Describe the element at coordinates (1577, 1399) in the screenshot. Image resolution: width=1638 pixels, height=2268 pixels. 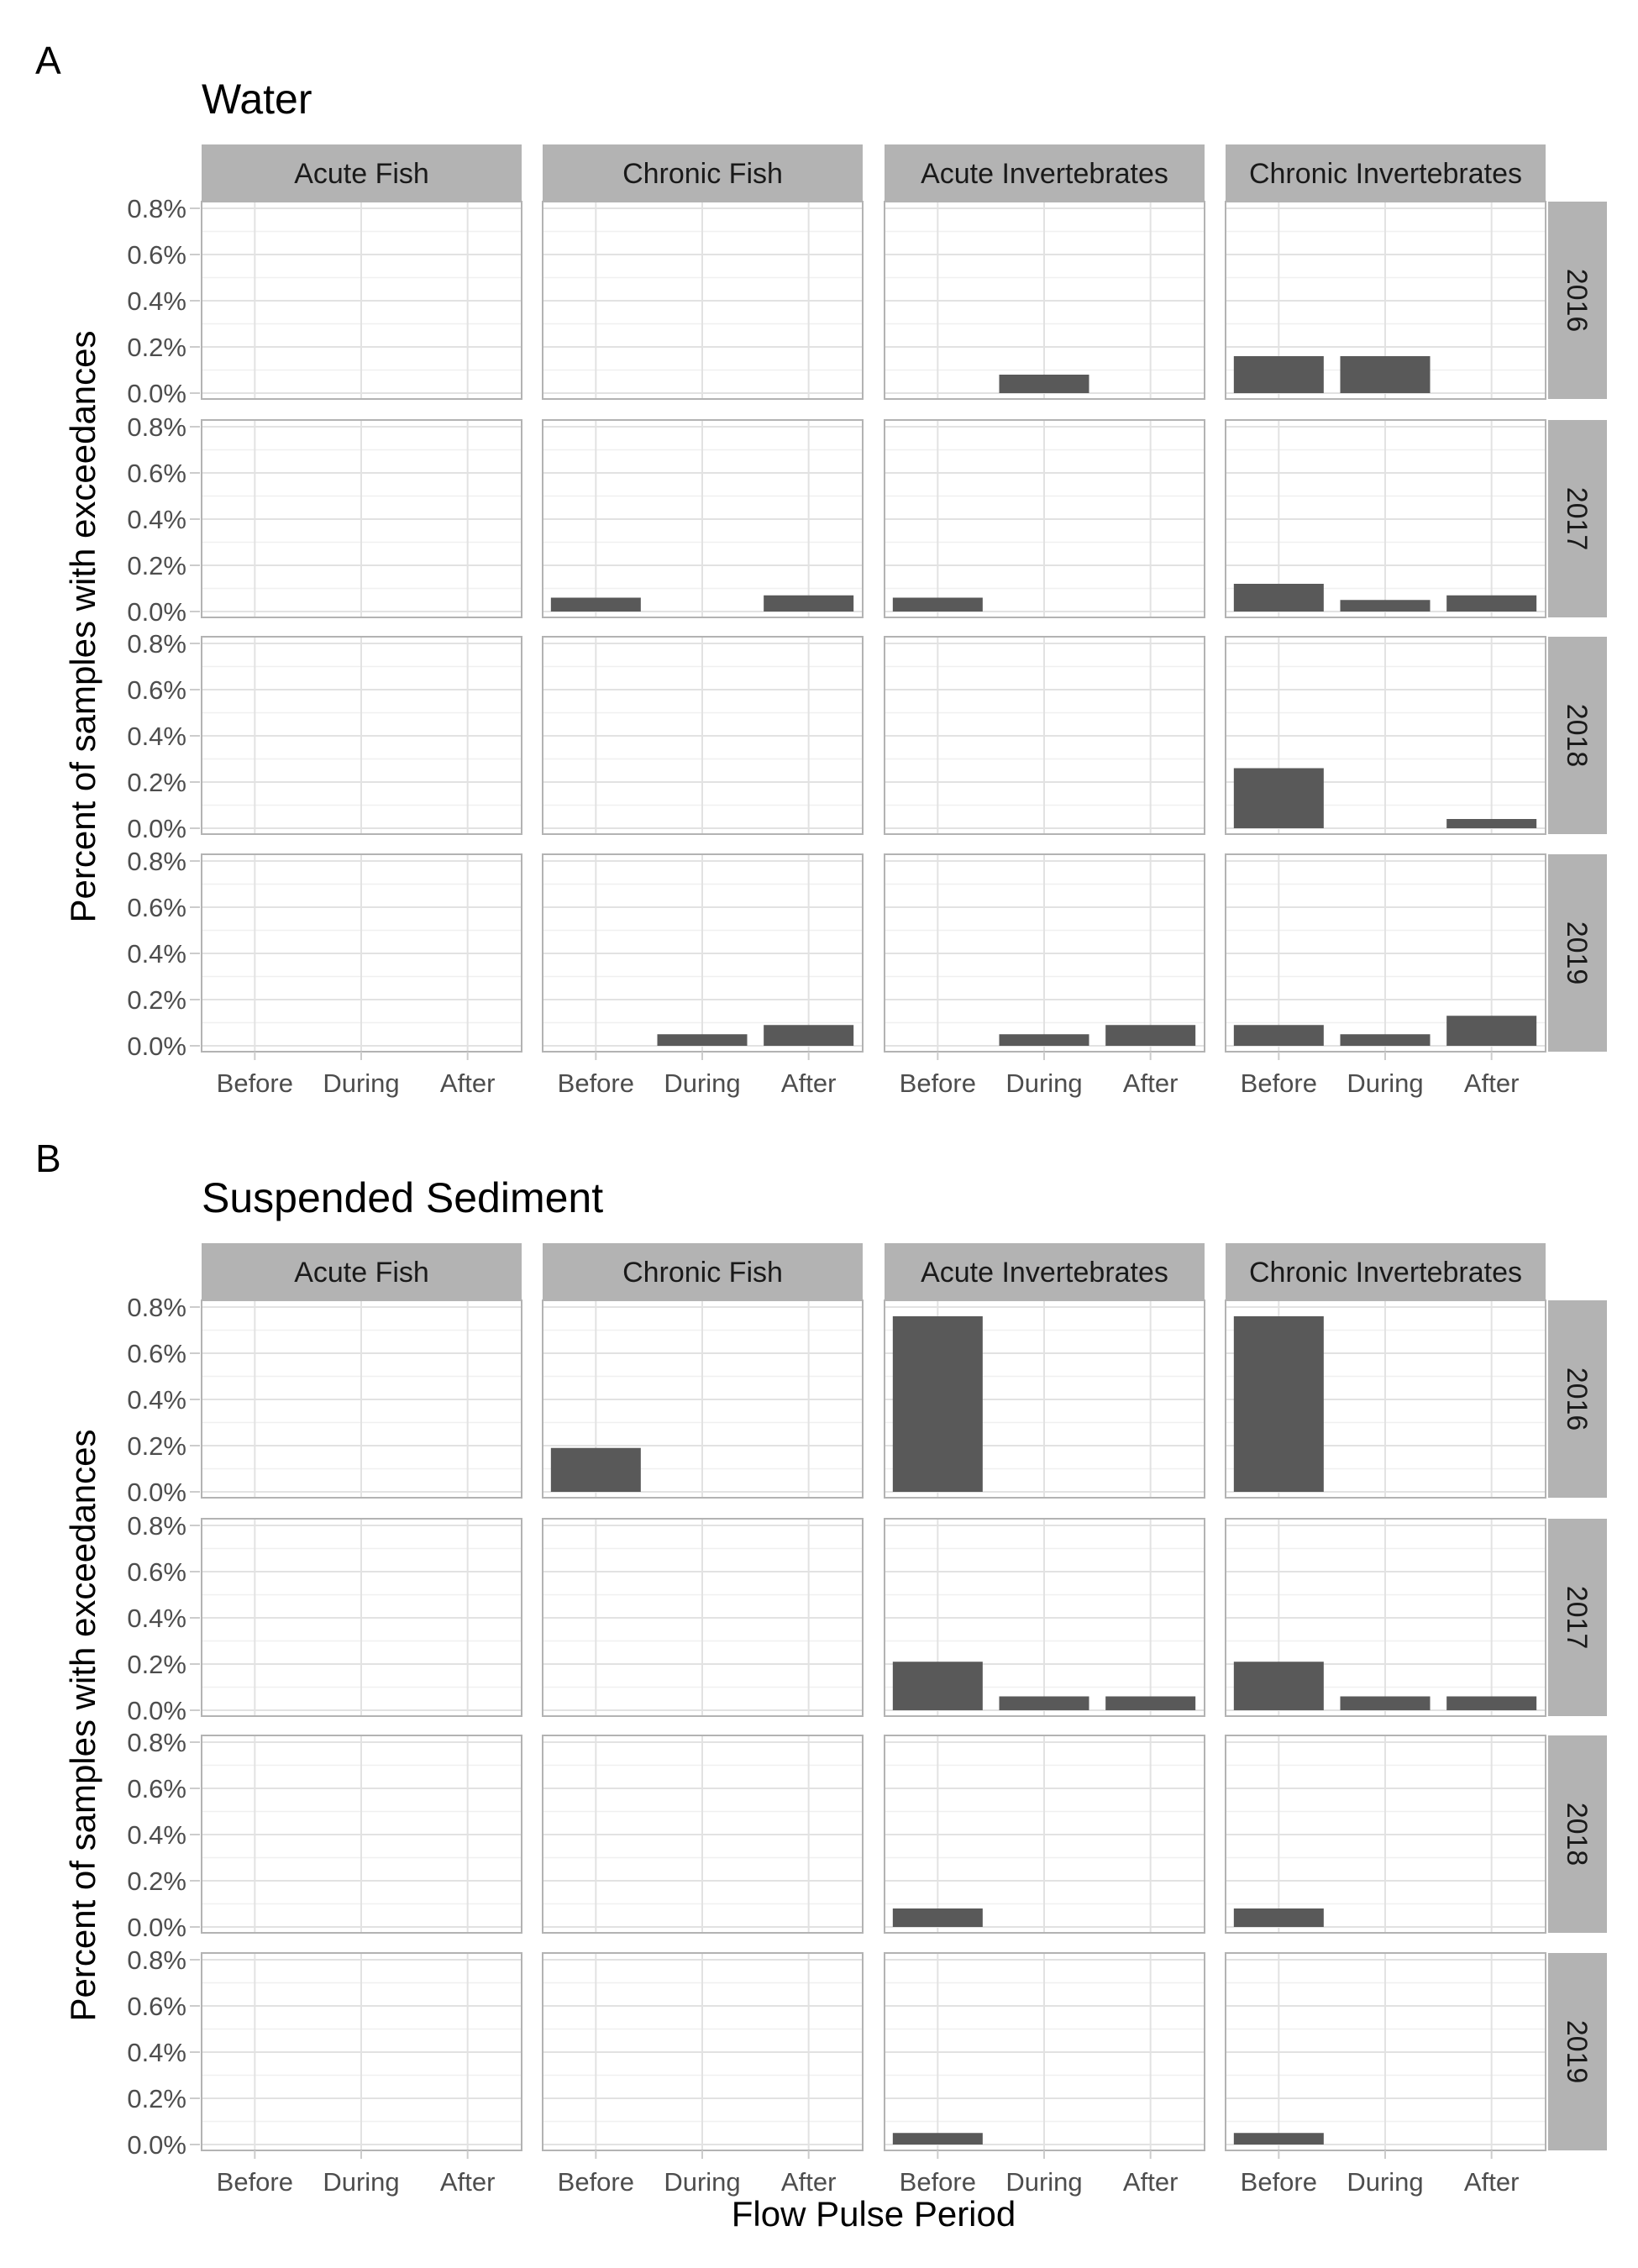
I see `facet-strip-row-label: 2016` at that location.